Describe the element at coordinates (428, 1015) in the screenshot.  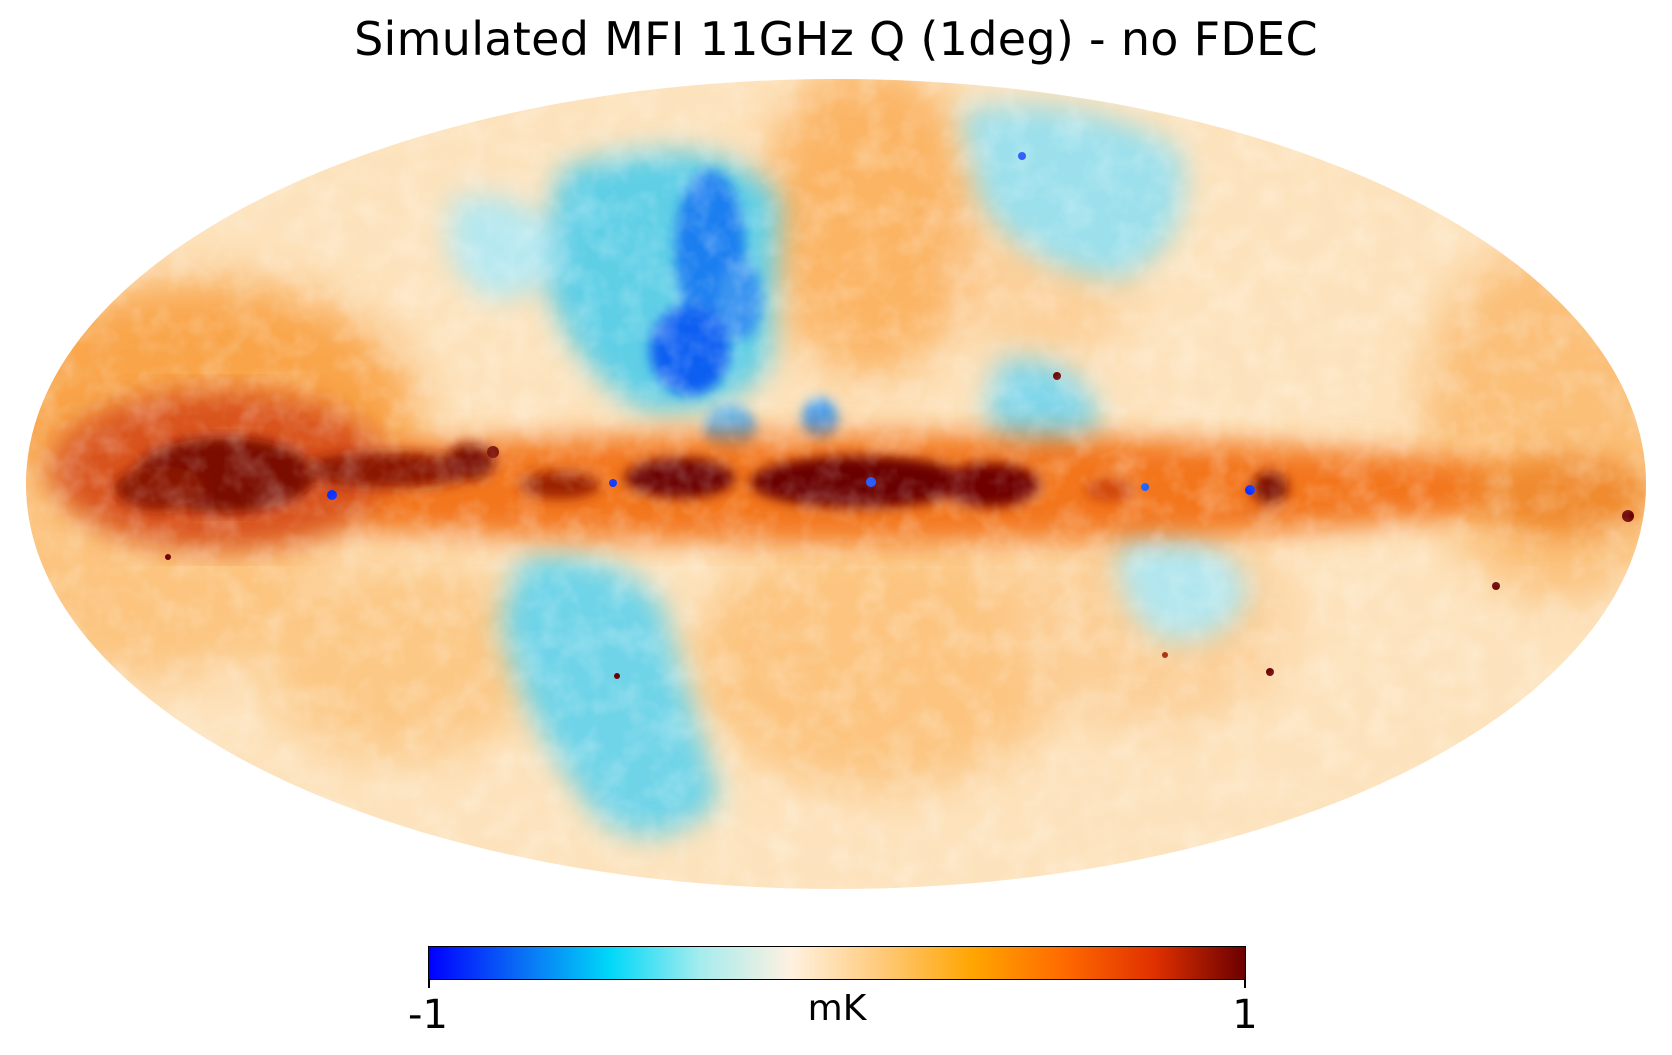
I see `colorbar-min-label: -1` at that location.